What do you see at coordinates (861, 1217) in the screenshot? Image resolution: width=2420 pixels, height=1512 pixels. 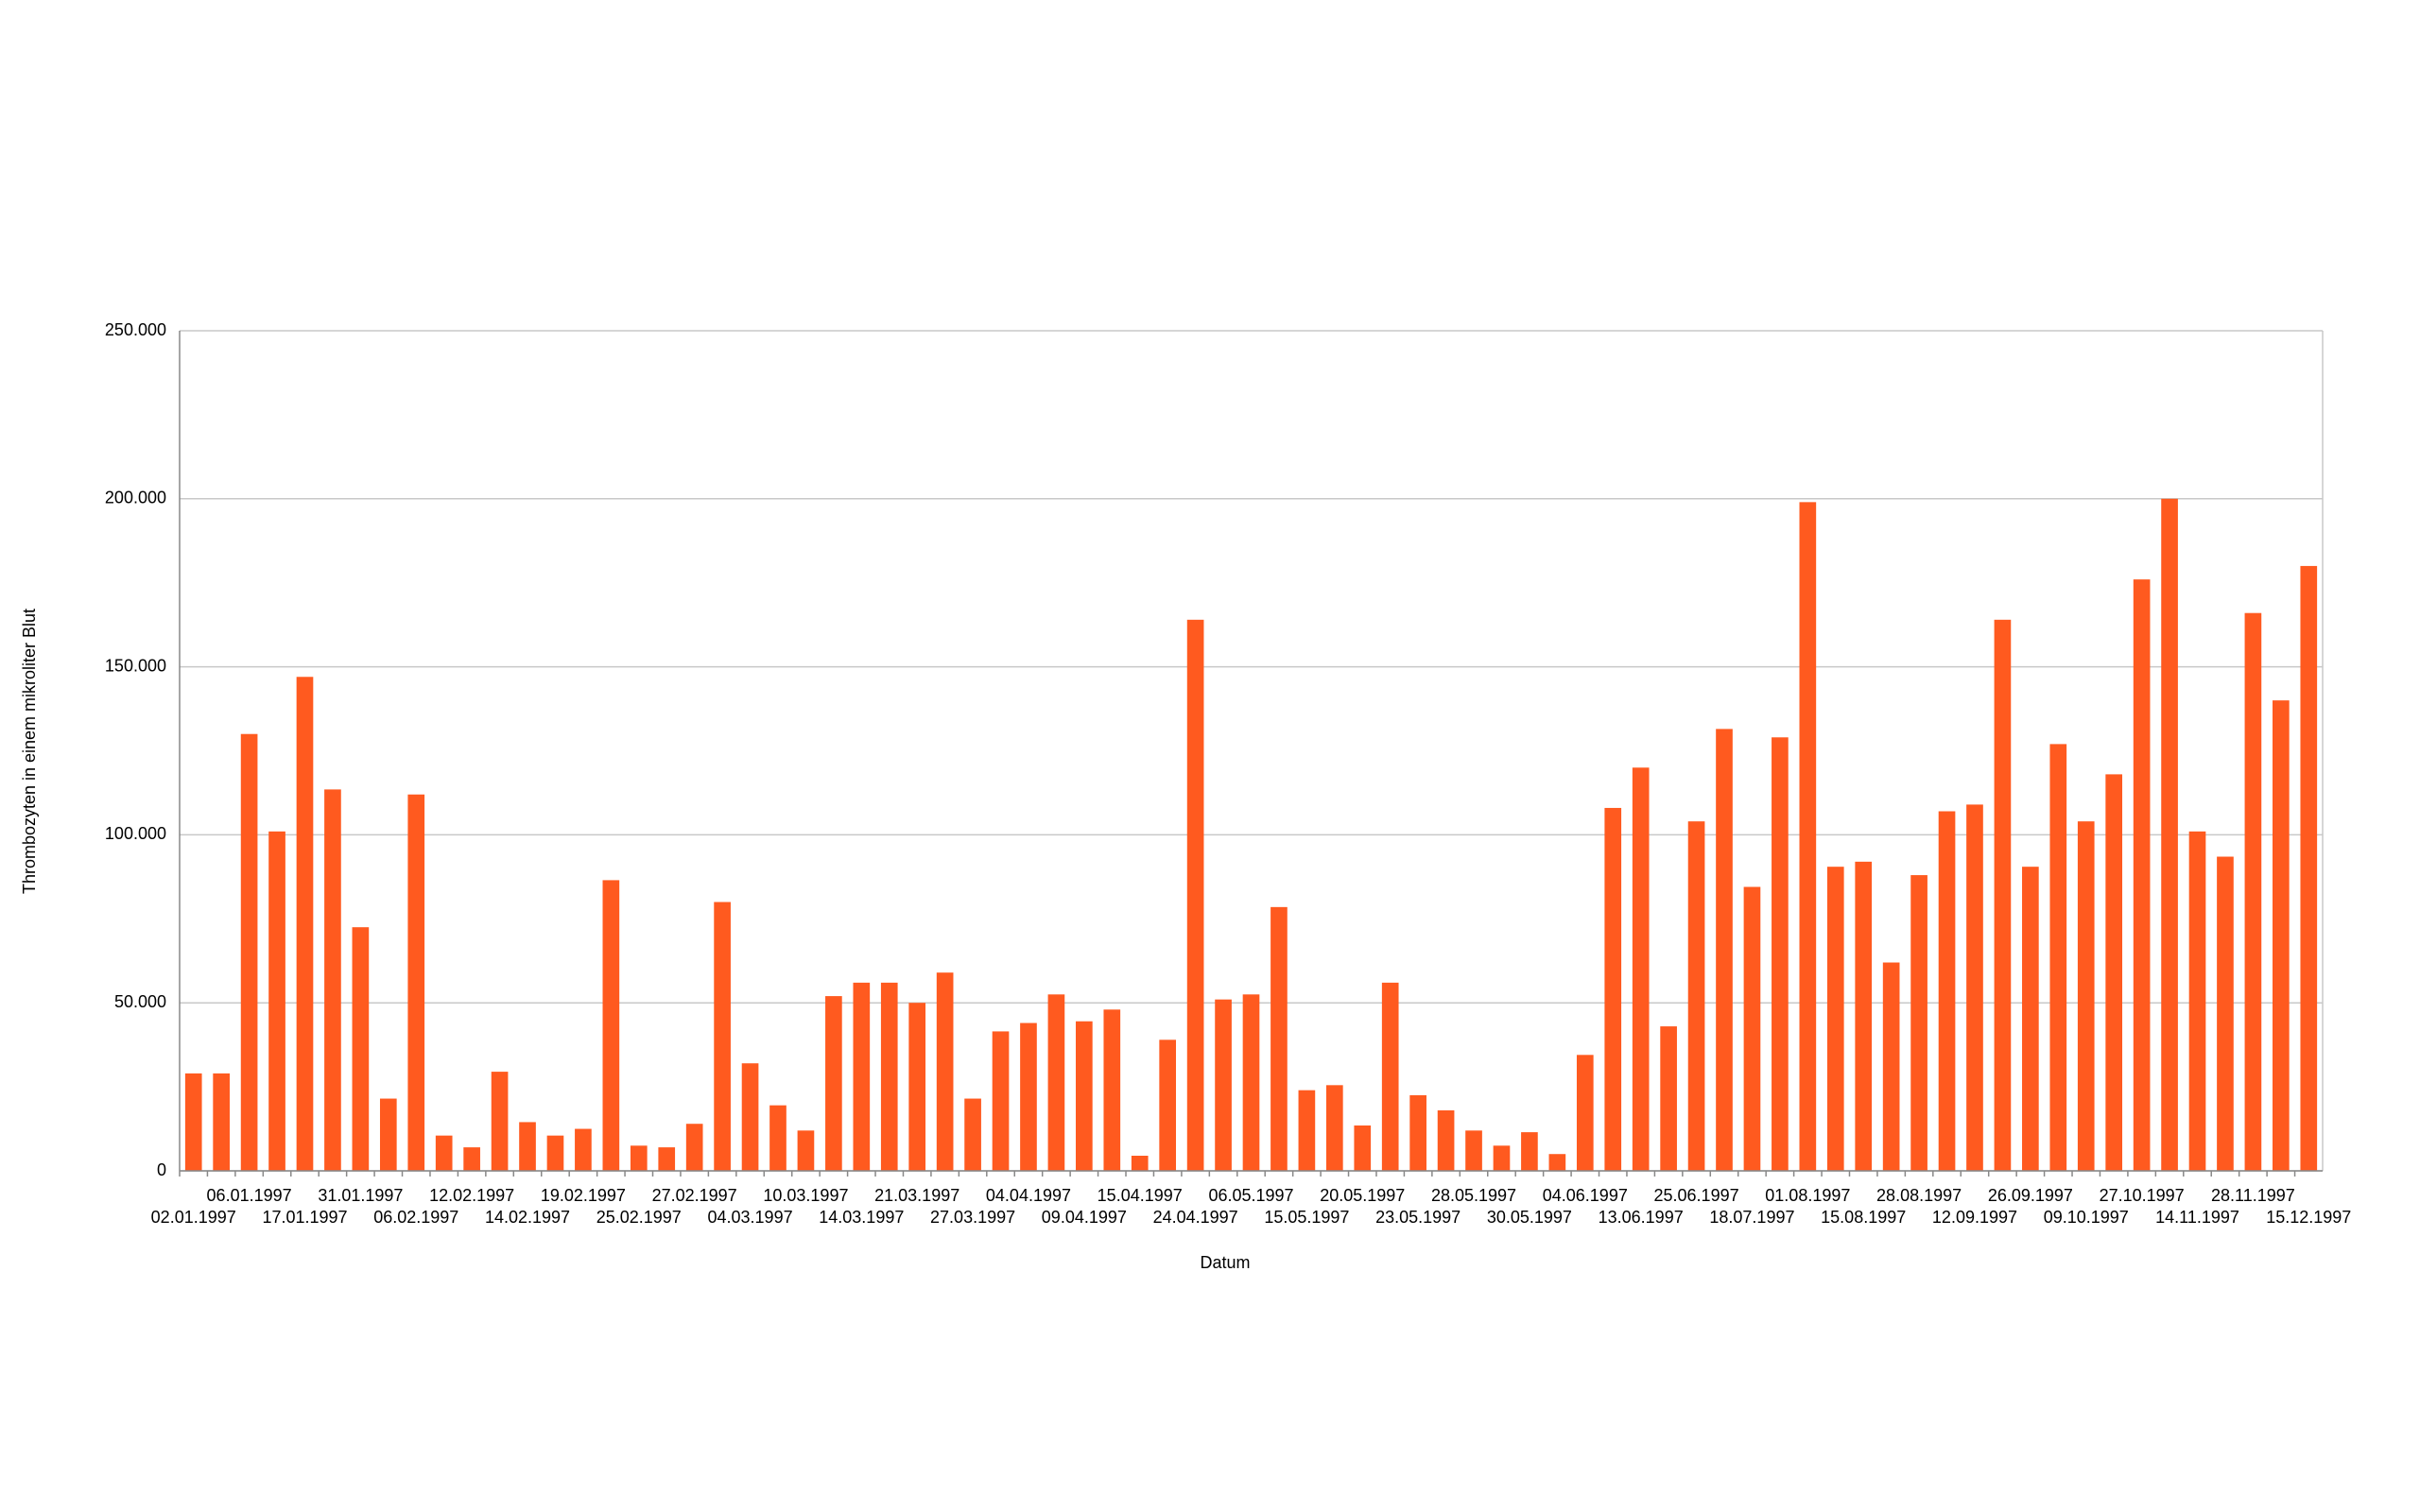 I see `x-tick-label: 14.03.1997` at bounding box center [861, 1217].